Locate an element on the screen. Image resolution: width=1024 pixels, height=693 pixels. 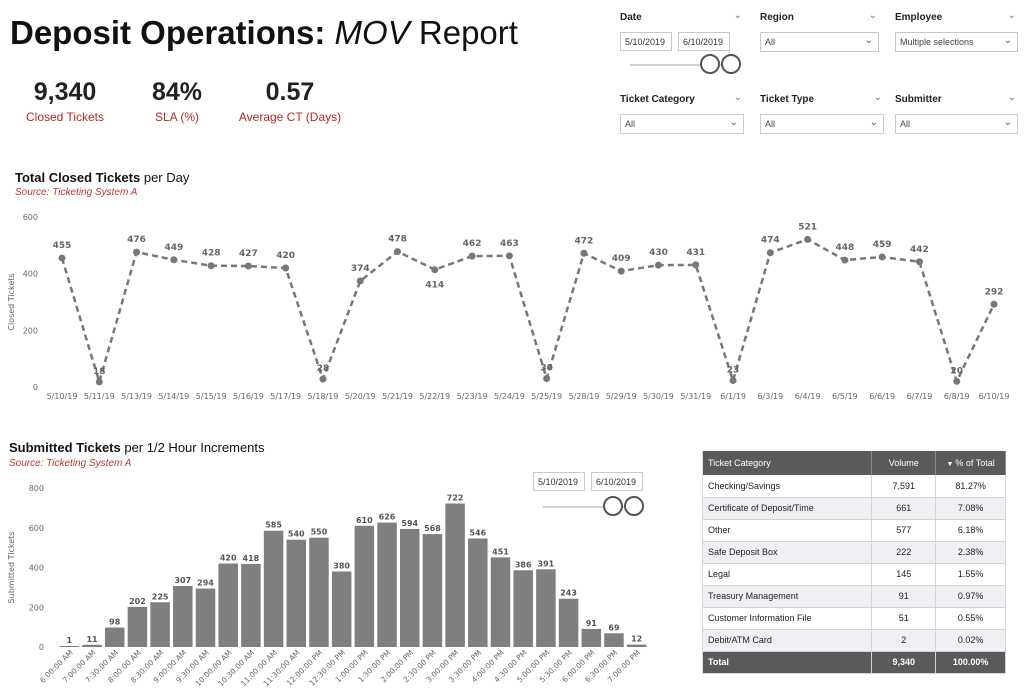
title-rest: Report is located at coordinates (468, 32).